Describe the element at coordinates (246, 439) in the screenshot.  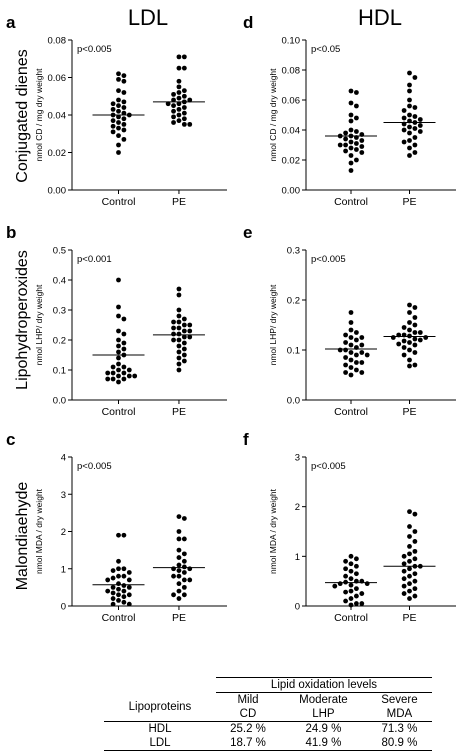
I see `panel-letter-f: f` at that location.